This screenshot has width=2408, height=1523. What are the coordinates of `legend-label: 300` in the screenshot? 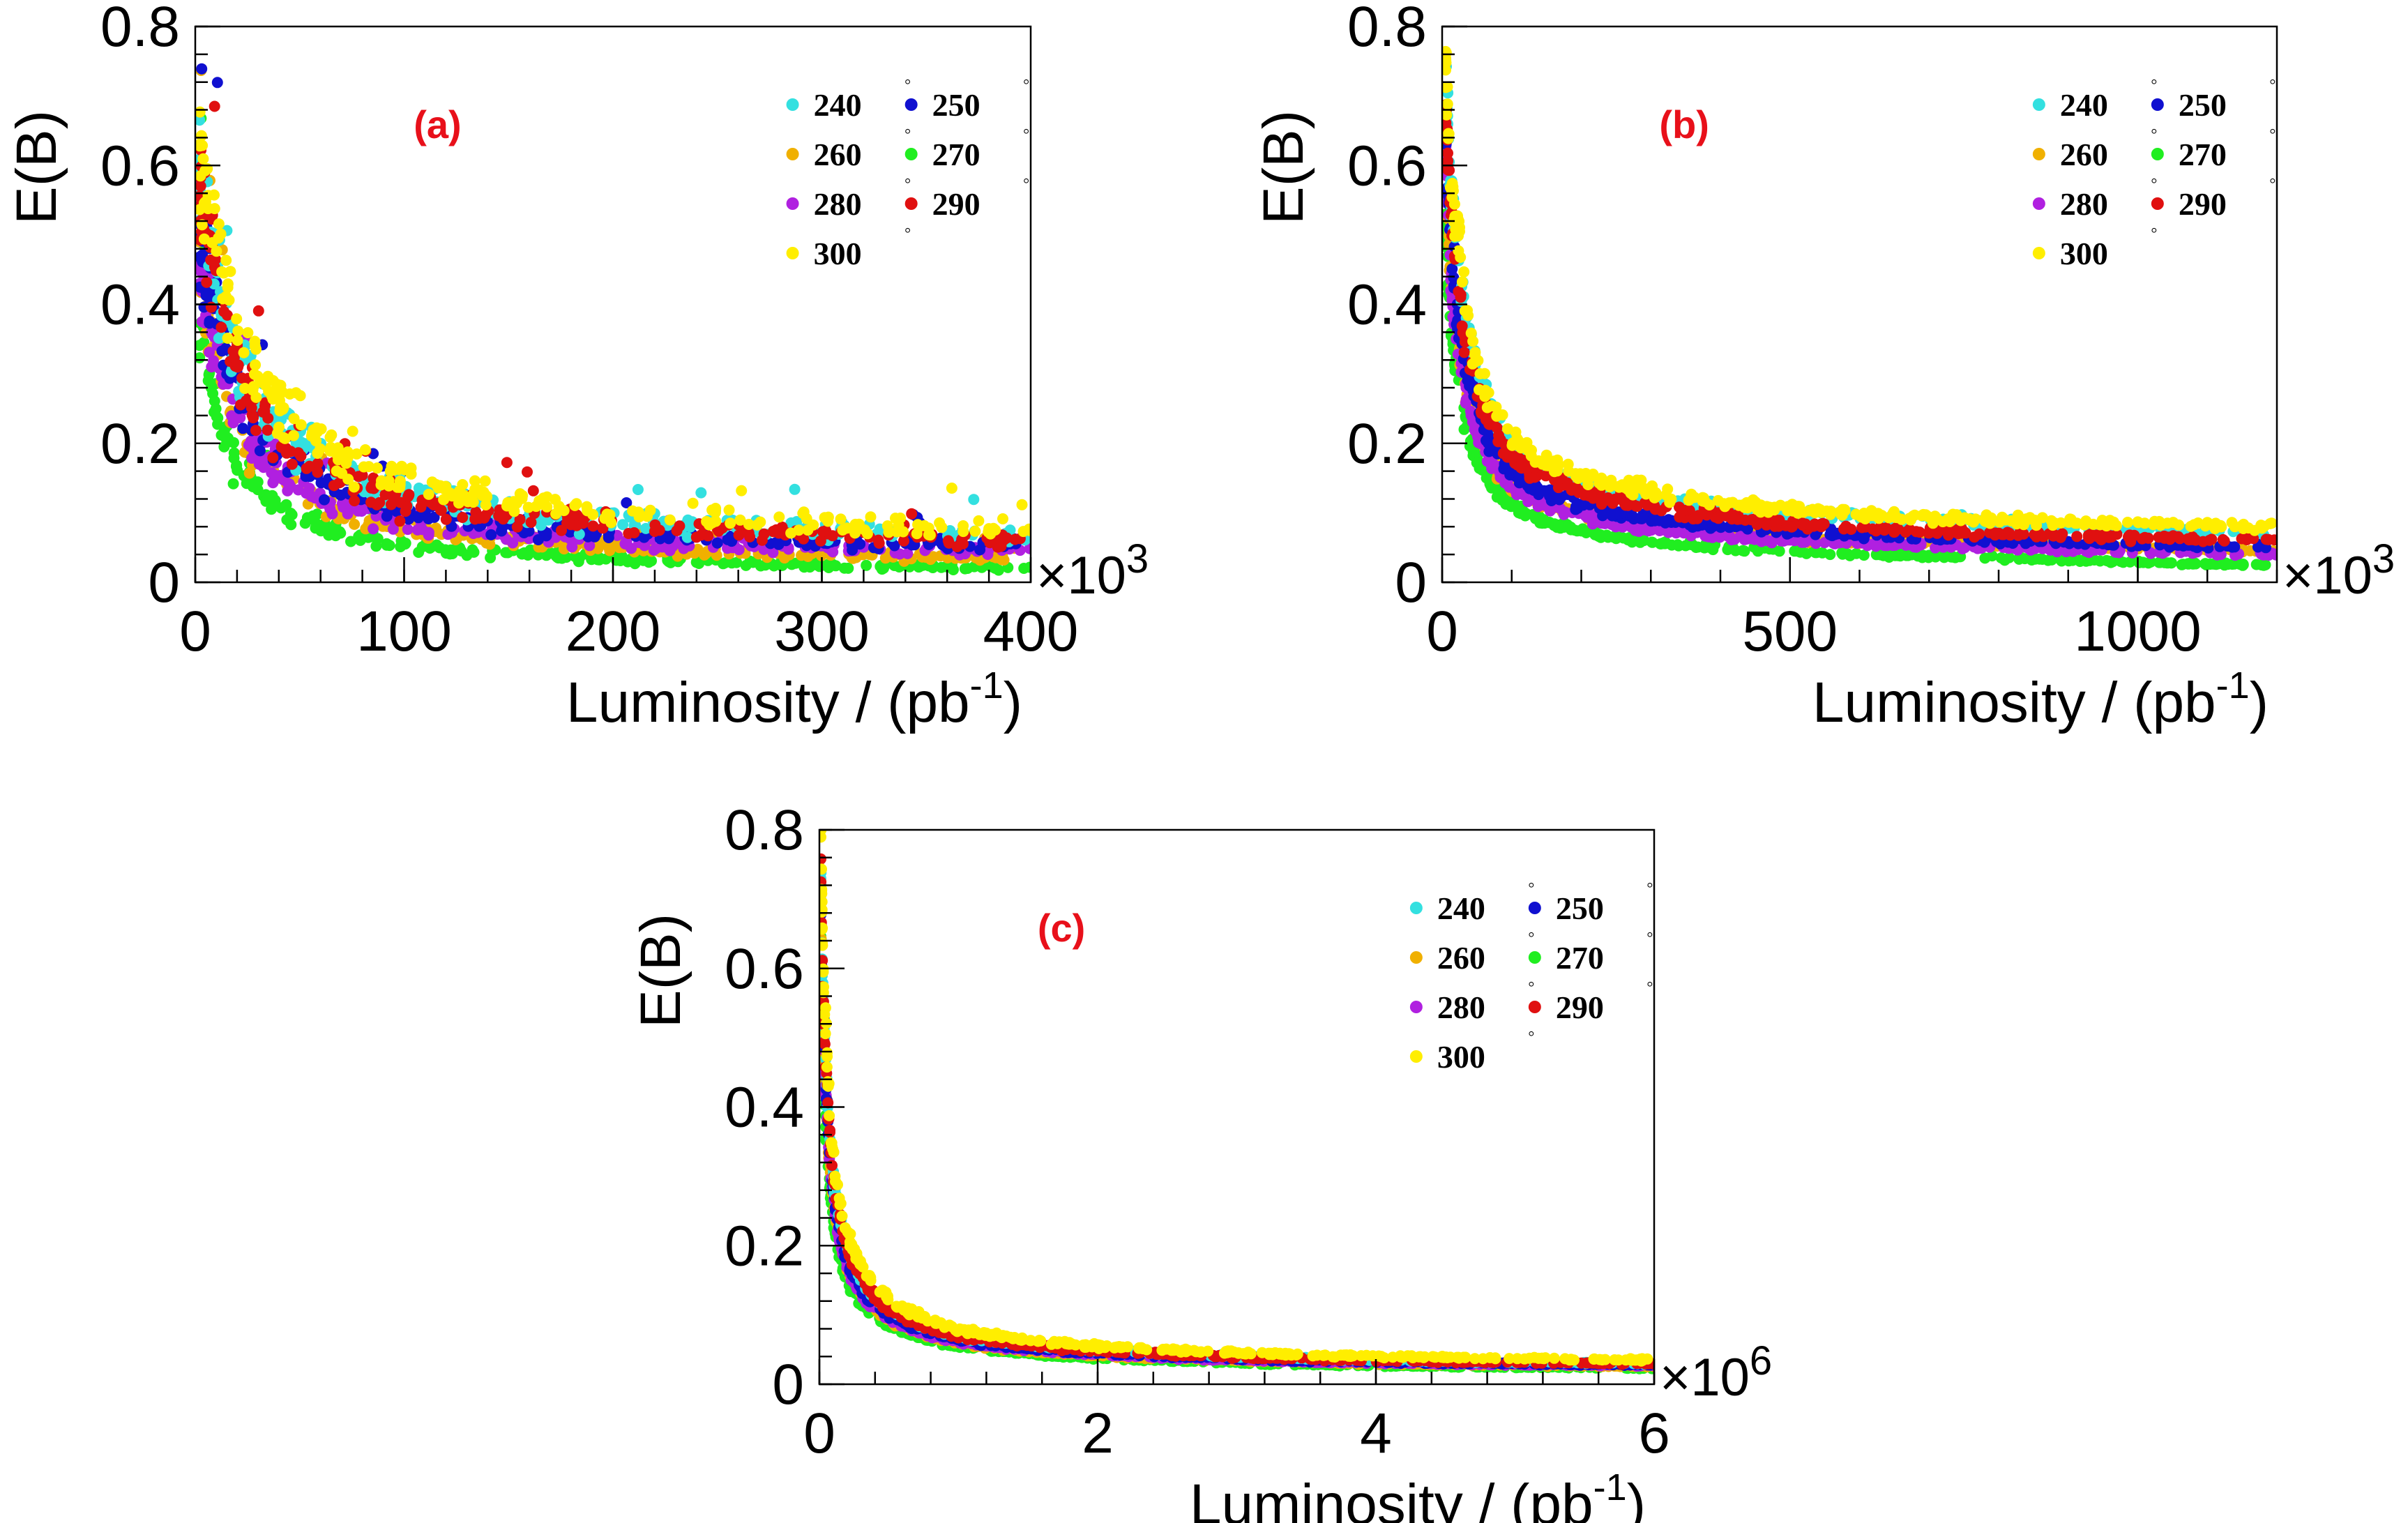 It's located at (2084, 253).